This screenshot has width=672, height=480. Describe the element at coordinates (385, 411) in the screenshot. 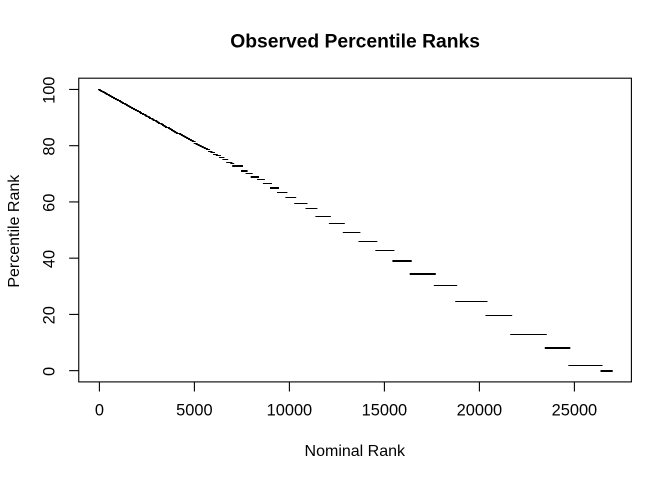

I see `svg-text: 15000` at that location.